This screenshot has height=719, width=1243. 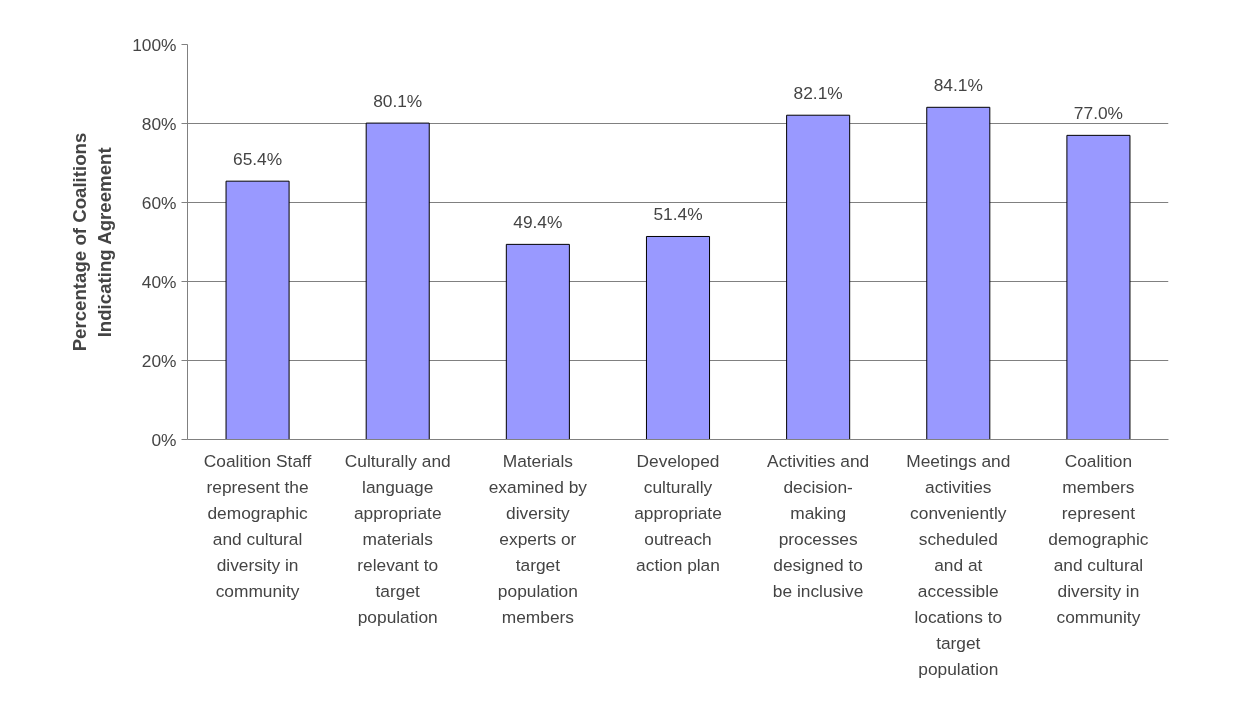 I want to click on data-label: 49.4%, so click(x=538, y=222).